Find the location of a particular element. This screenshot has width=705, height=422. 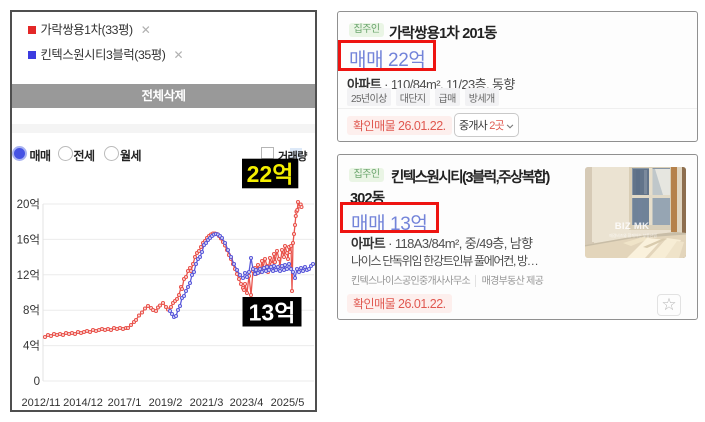

svg-text: 22억 is located at coordinates (270, 174).